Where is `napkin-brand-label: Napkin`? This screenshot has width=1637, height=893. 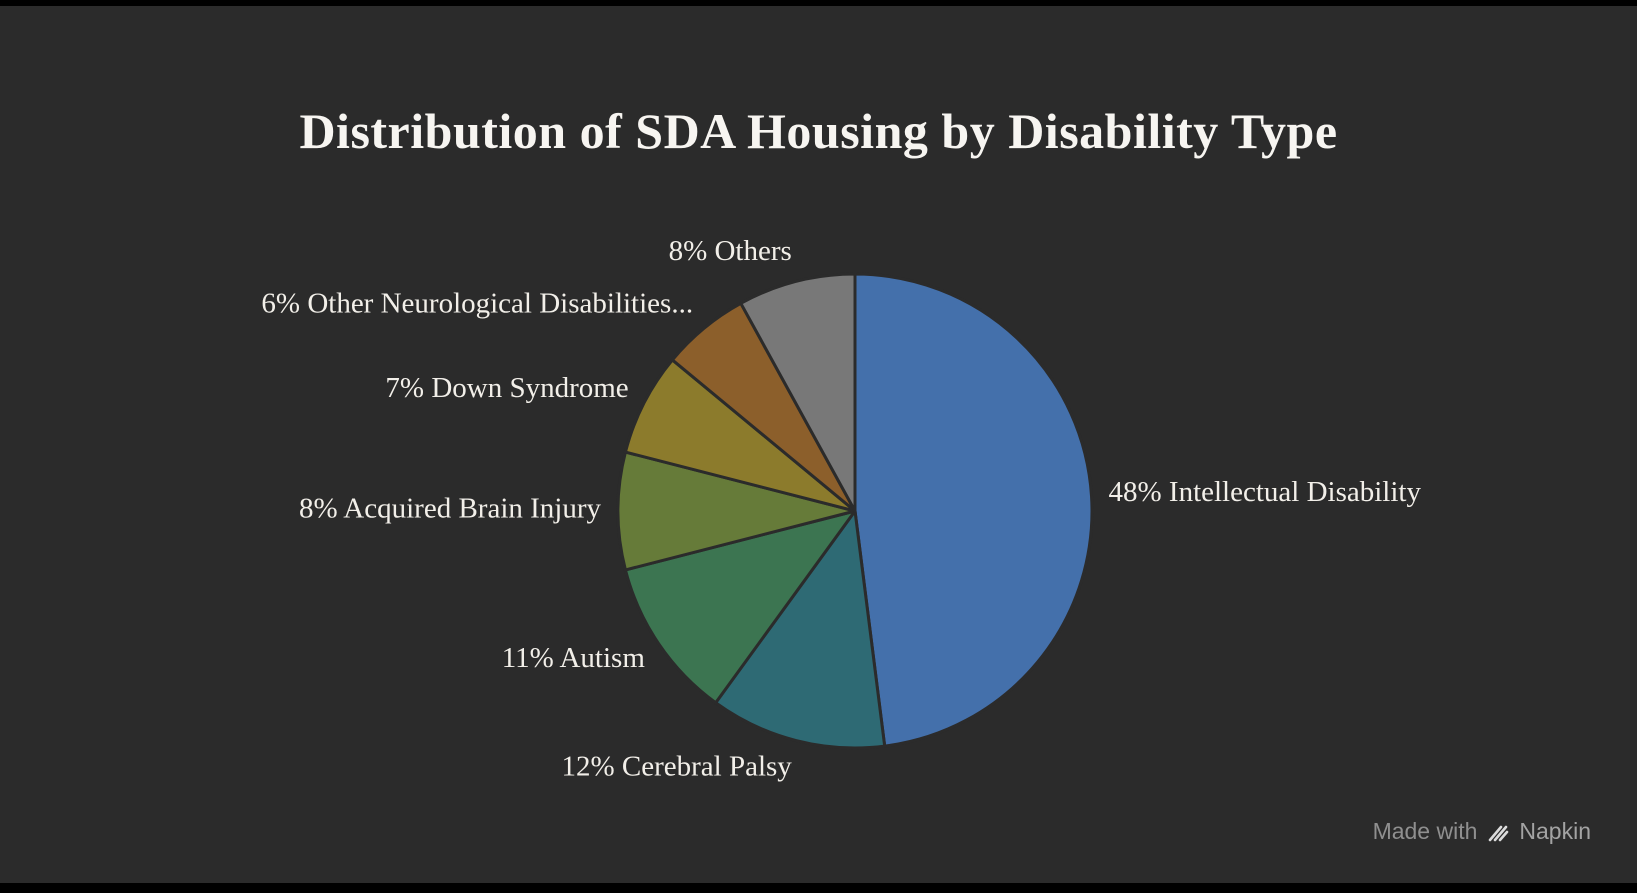 napkin-brand-label: Napkin is located at coordinates (1555, 831).